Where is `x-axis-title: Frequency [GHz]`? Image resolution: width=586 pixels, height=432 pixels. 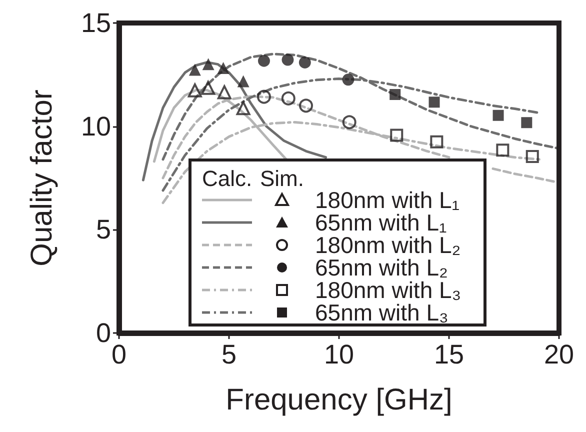
x-axis-title: Frequency [GHz] is located at coordinates (339, 400).